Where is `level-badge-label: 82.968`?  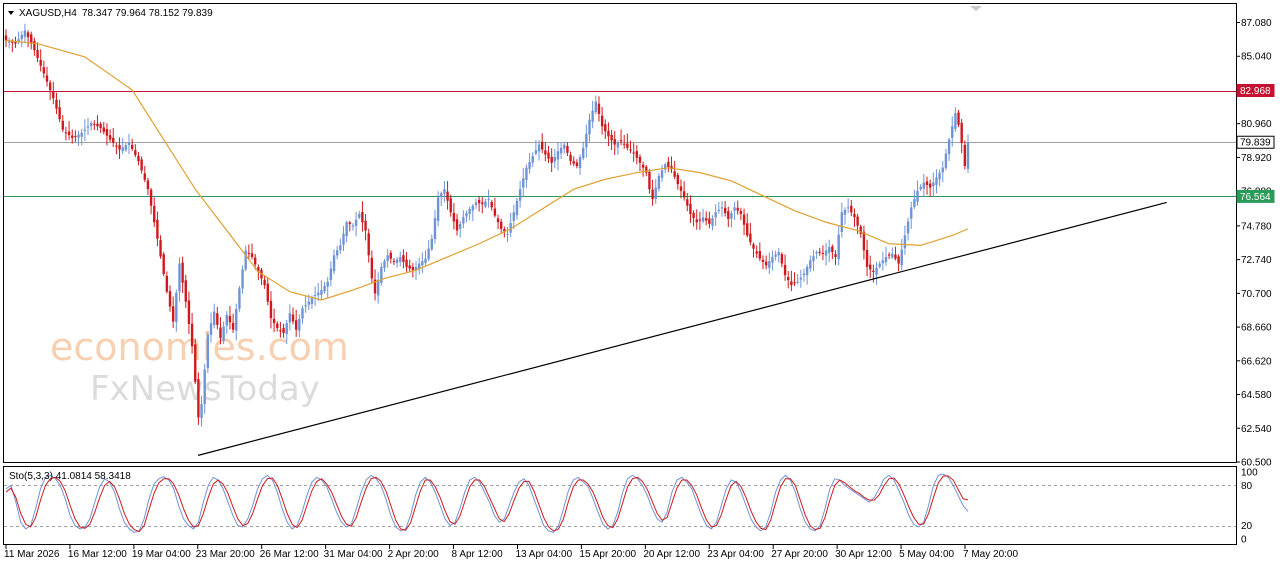
level-badge-label: 82.968 is located at coordinates (1255, 91).